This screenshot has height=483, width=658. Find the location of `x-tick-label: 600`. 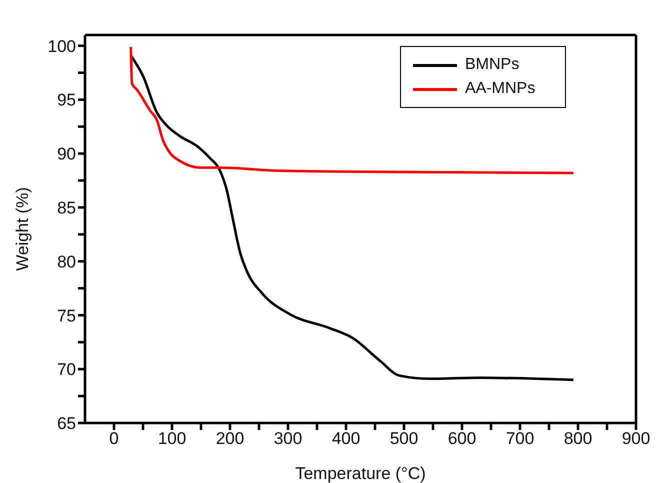

x-tick-label: 600 is located at coordinates (462, 438).